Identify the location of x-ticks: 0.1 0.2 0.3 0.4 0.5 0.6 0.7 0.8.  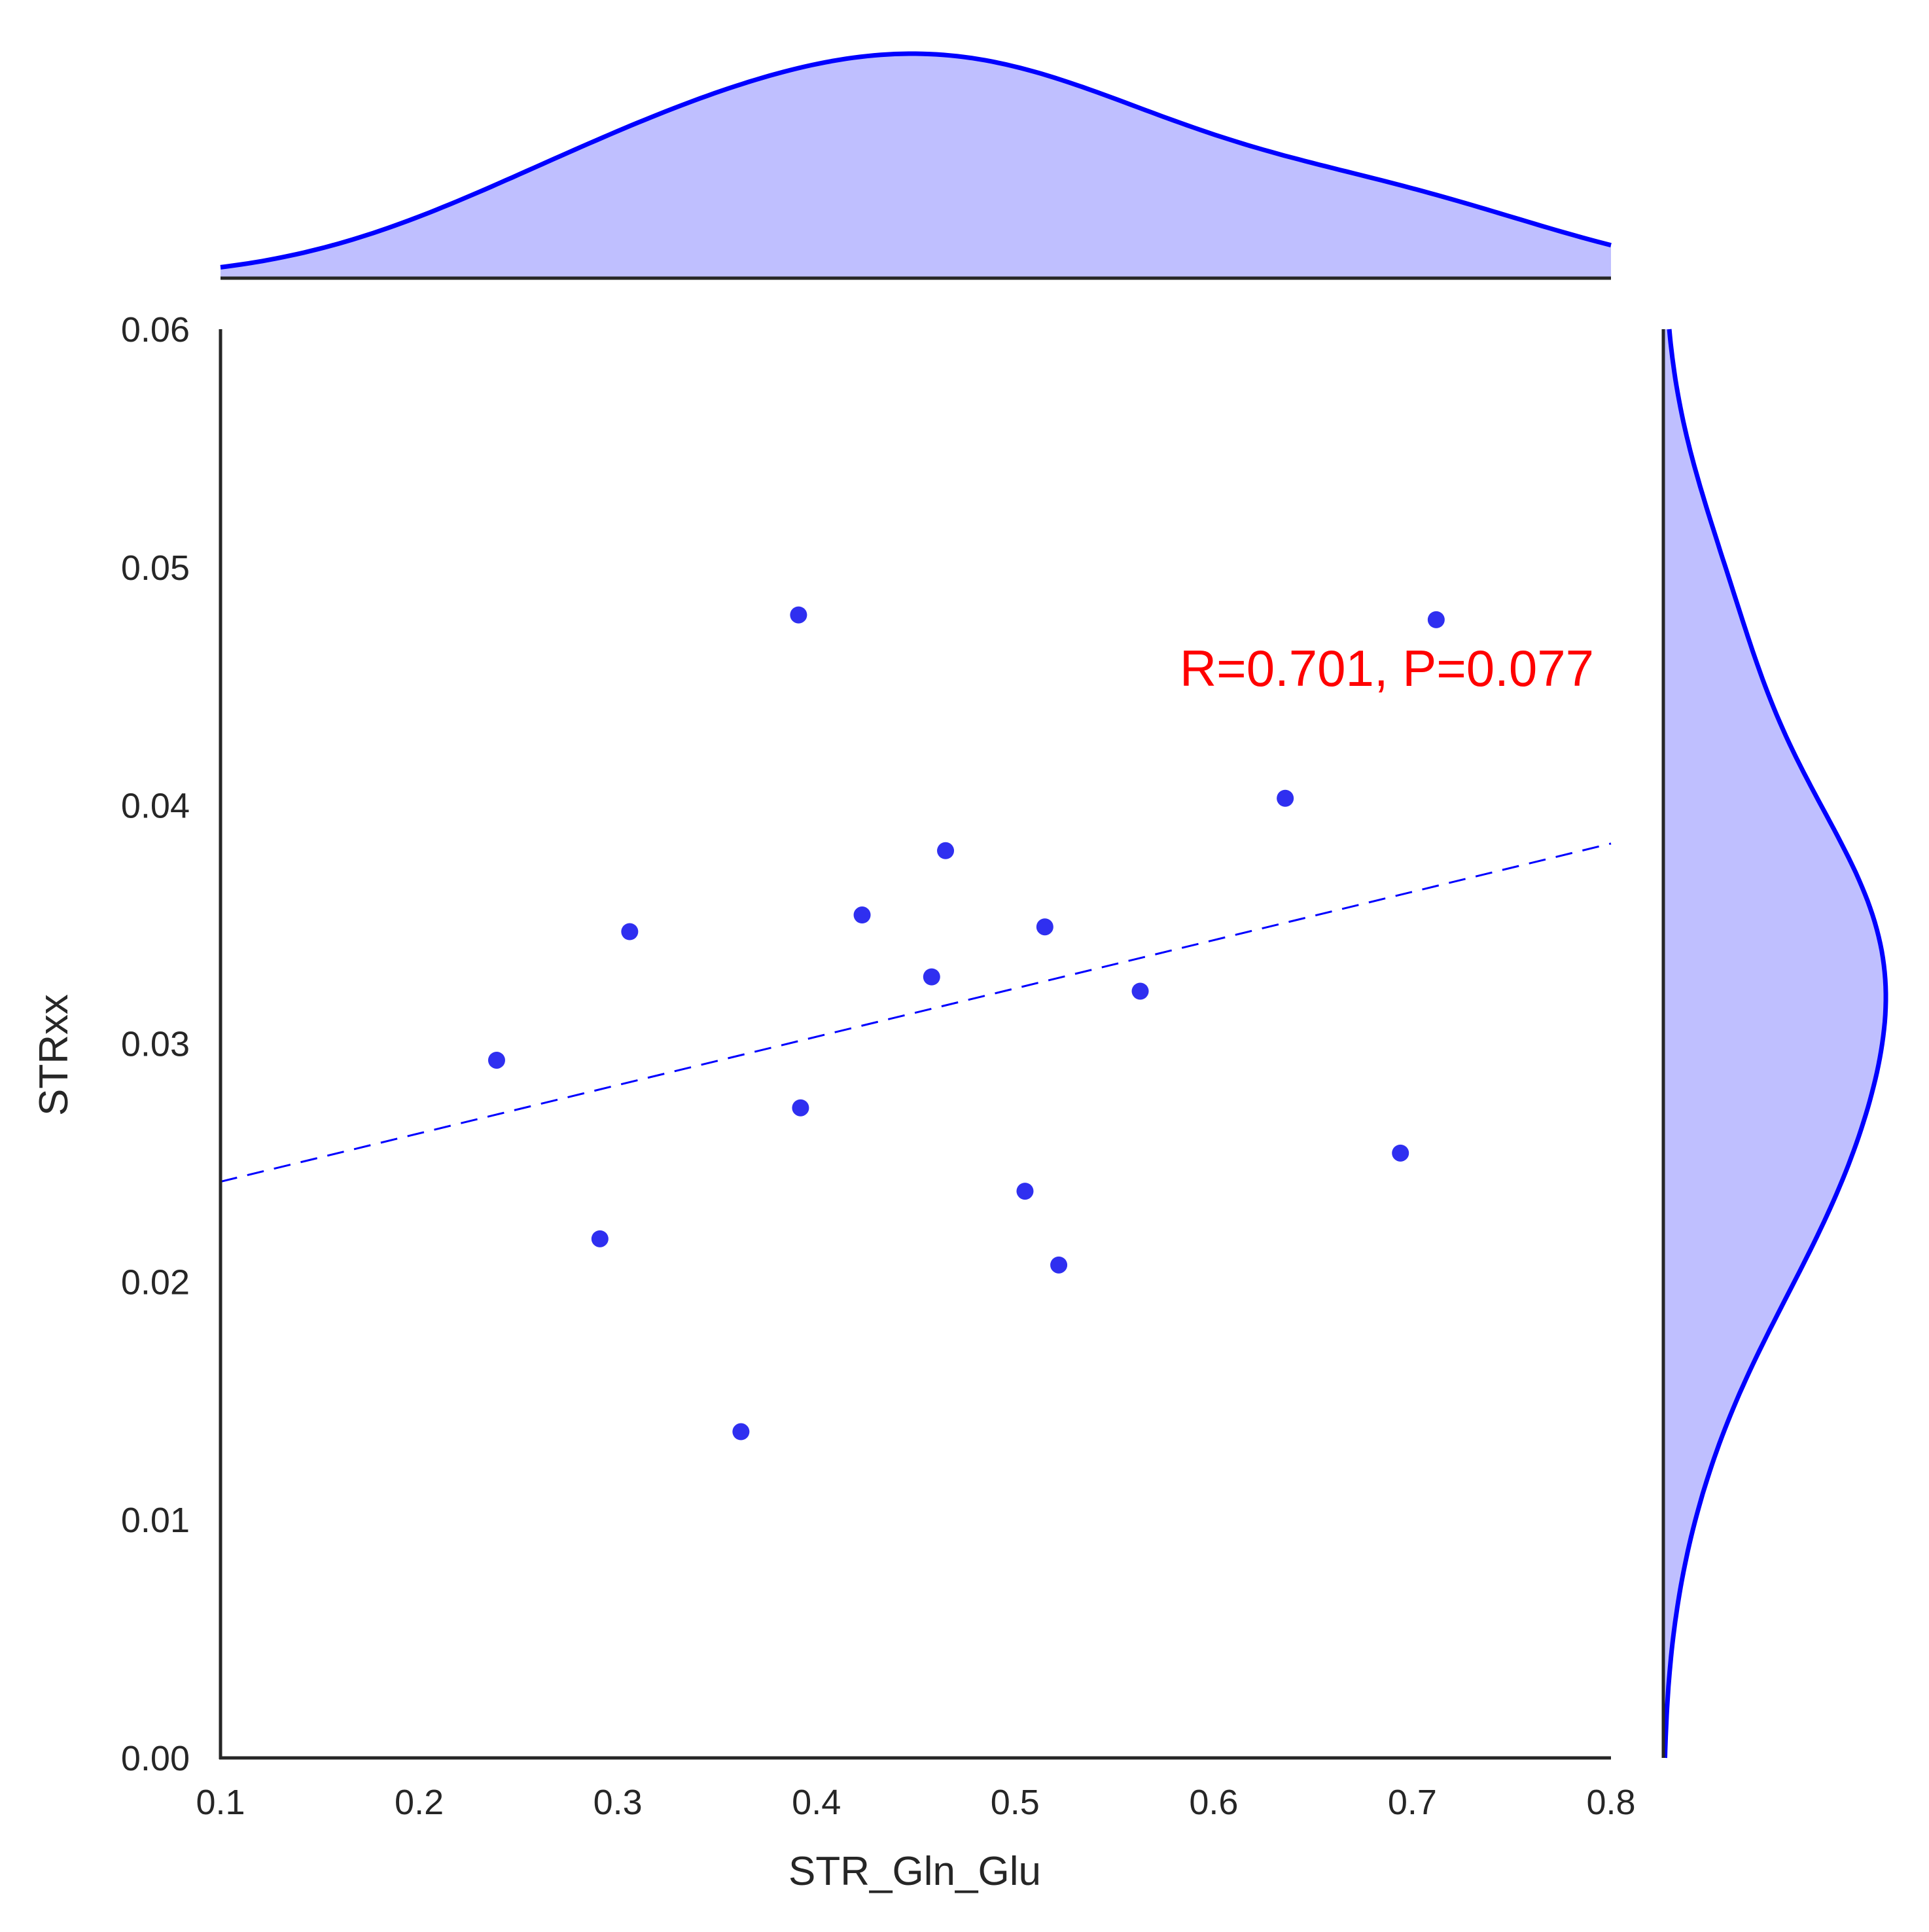
(915, 1802).